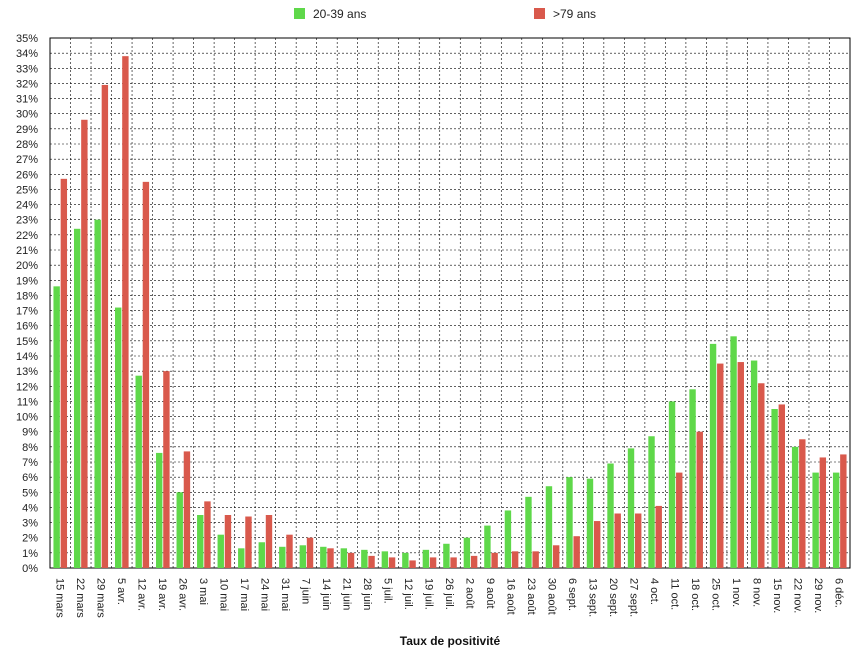  I want to click on x-tick-label: 19 avr., so click(162, 594).